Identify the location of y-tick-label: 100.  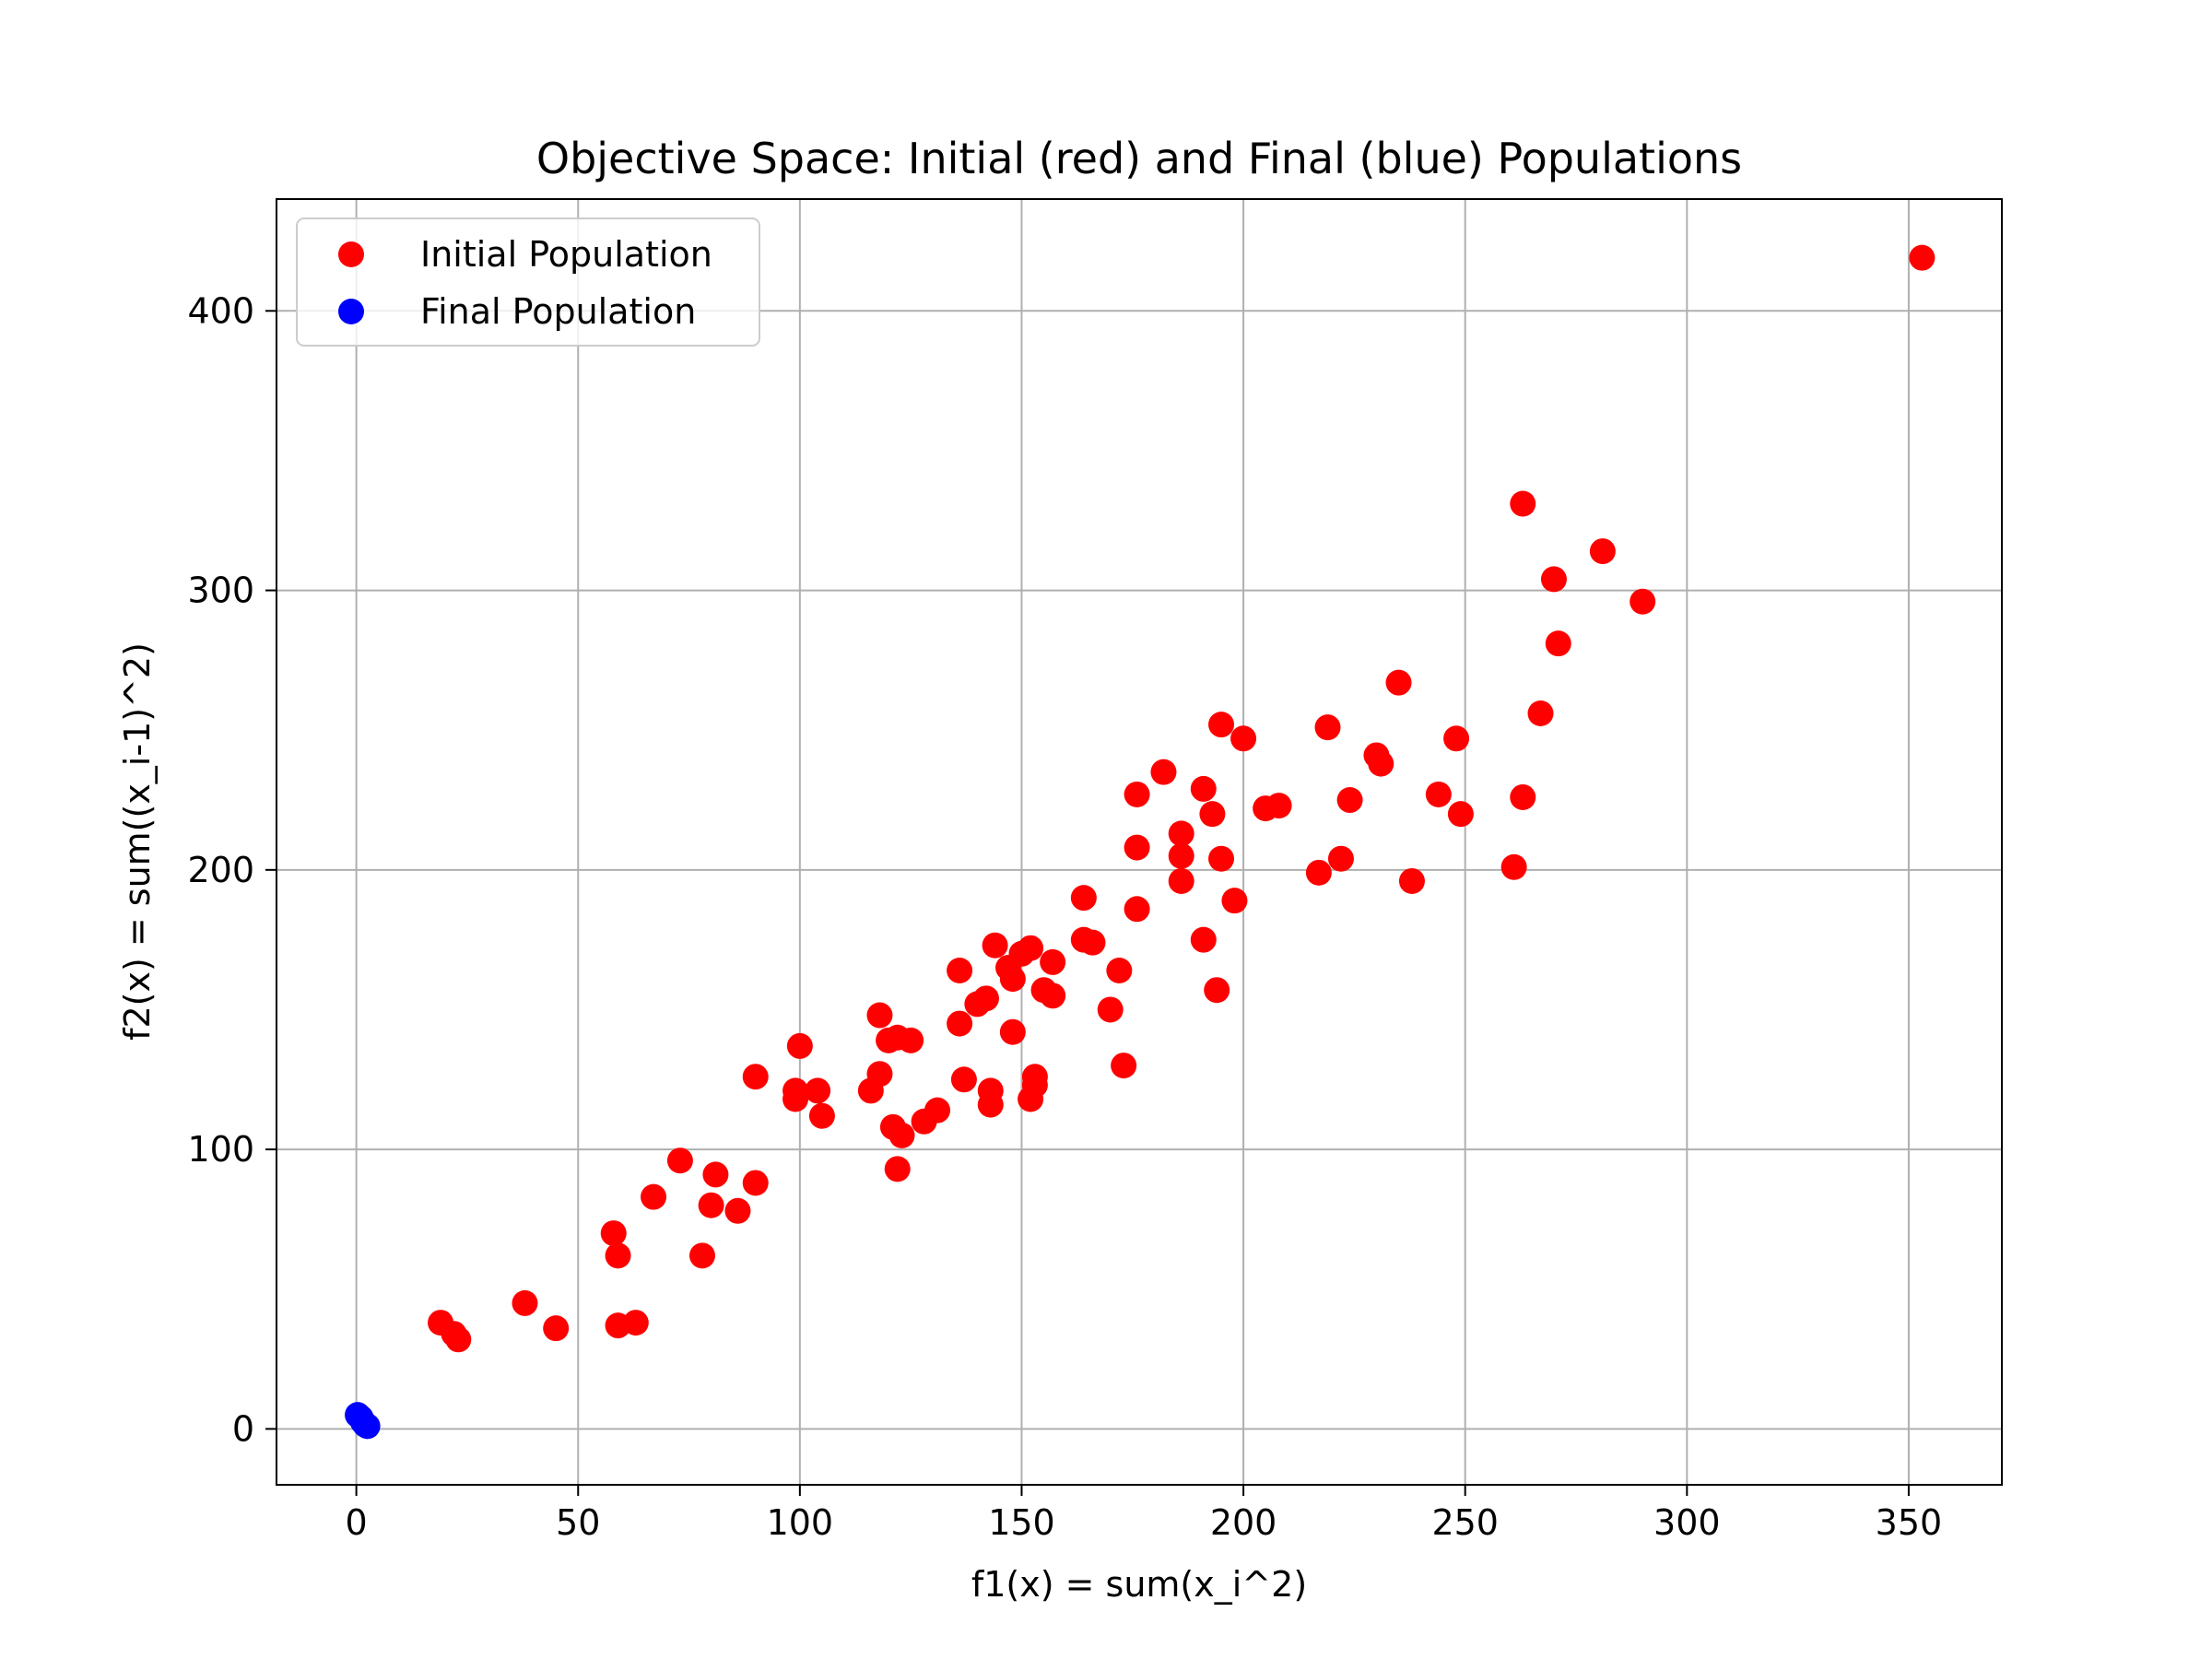
(220, 1149).